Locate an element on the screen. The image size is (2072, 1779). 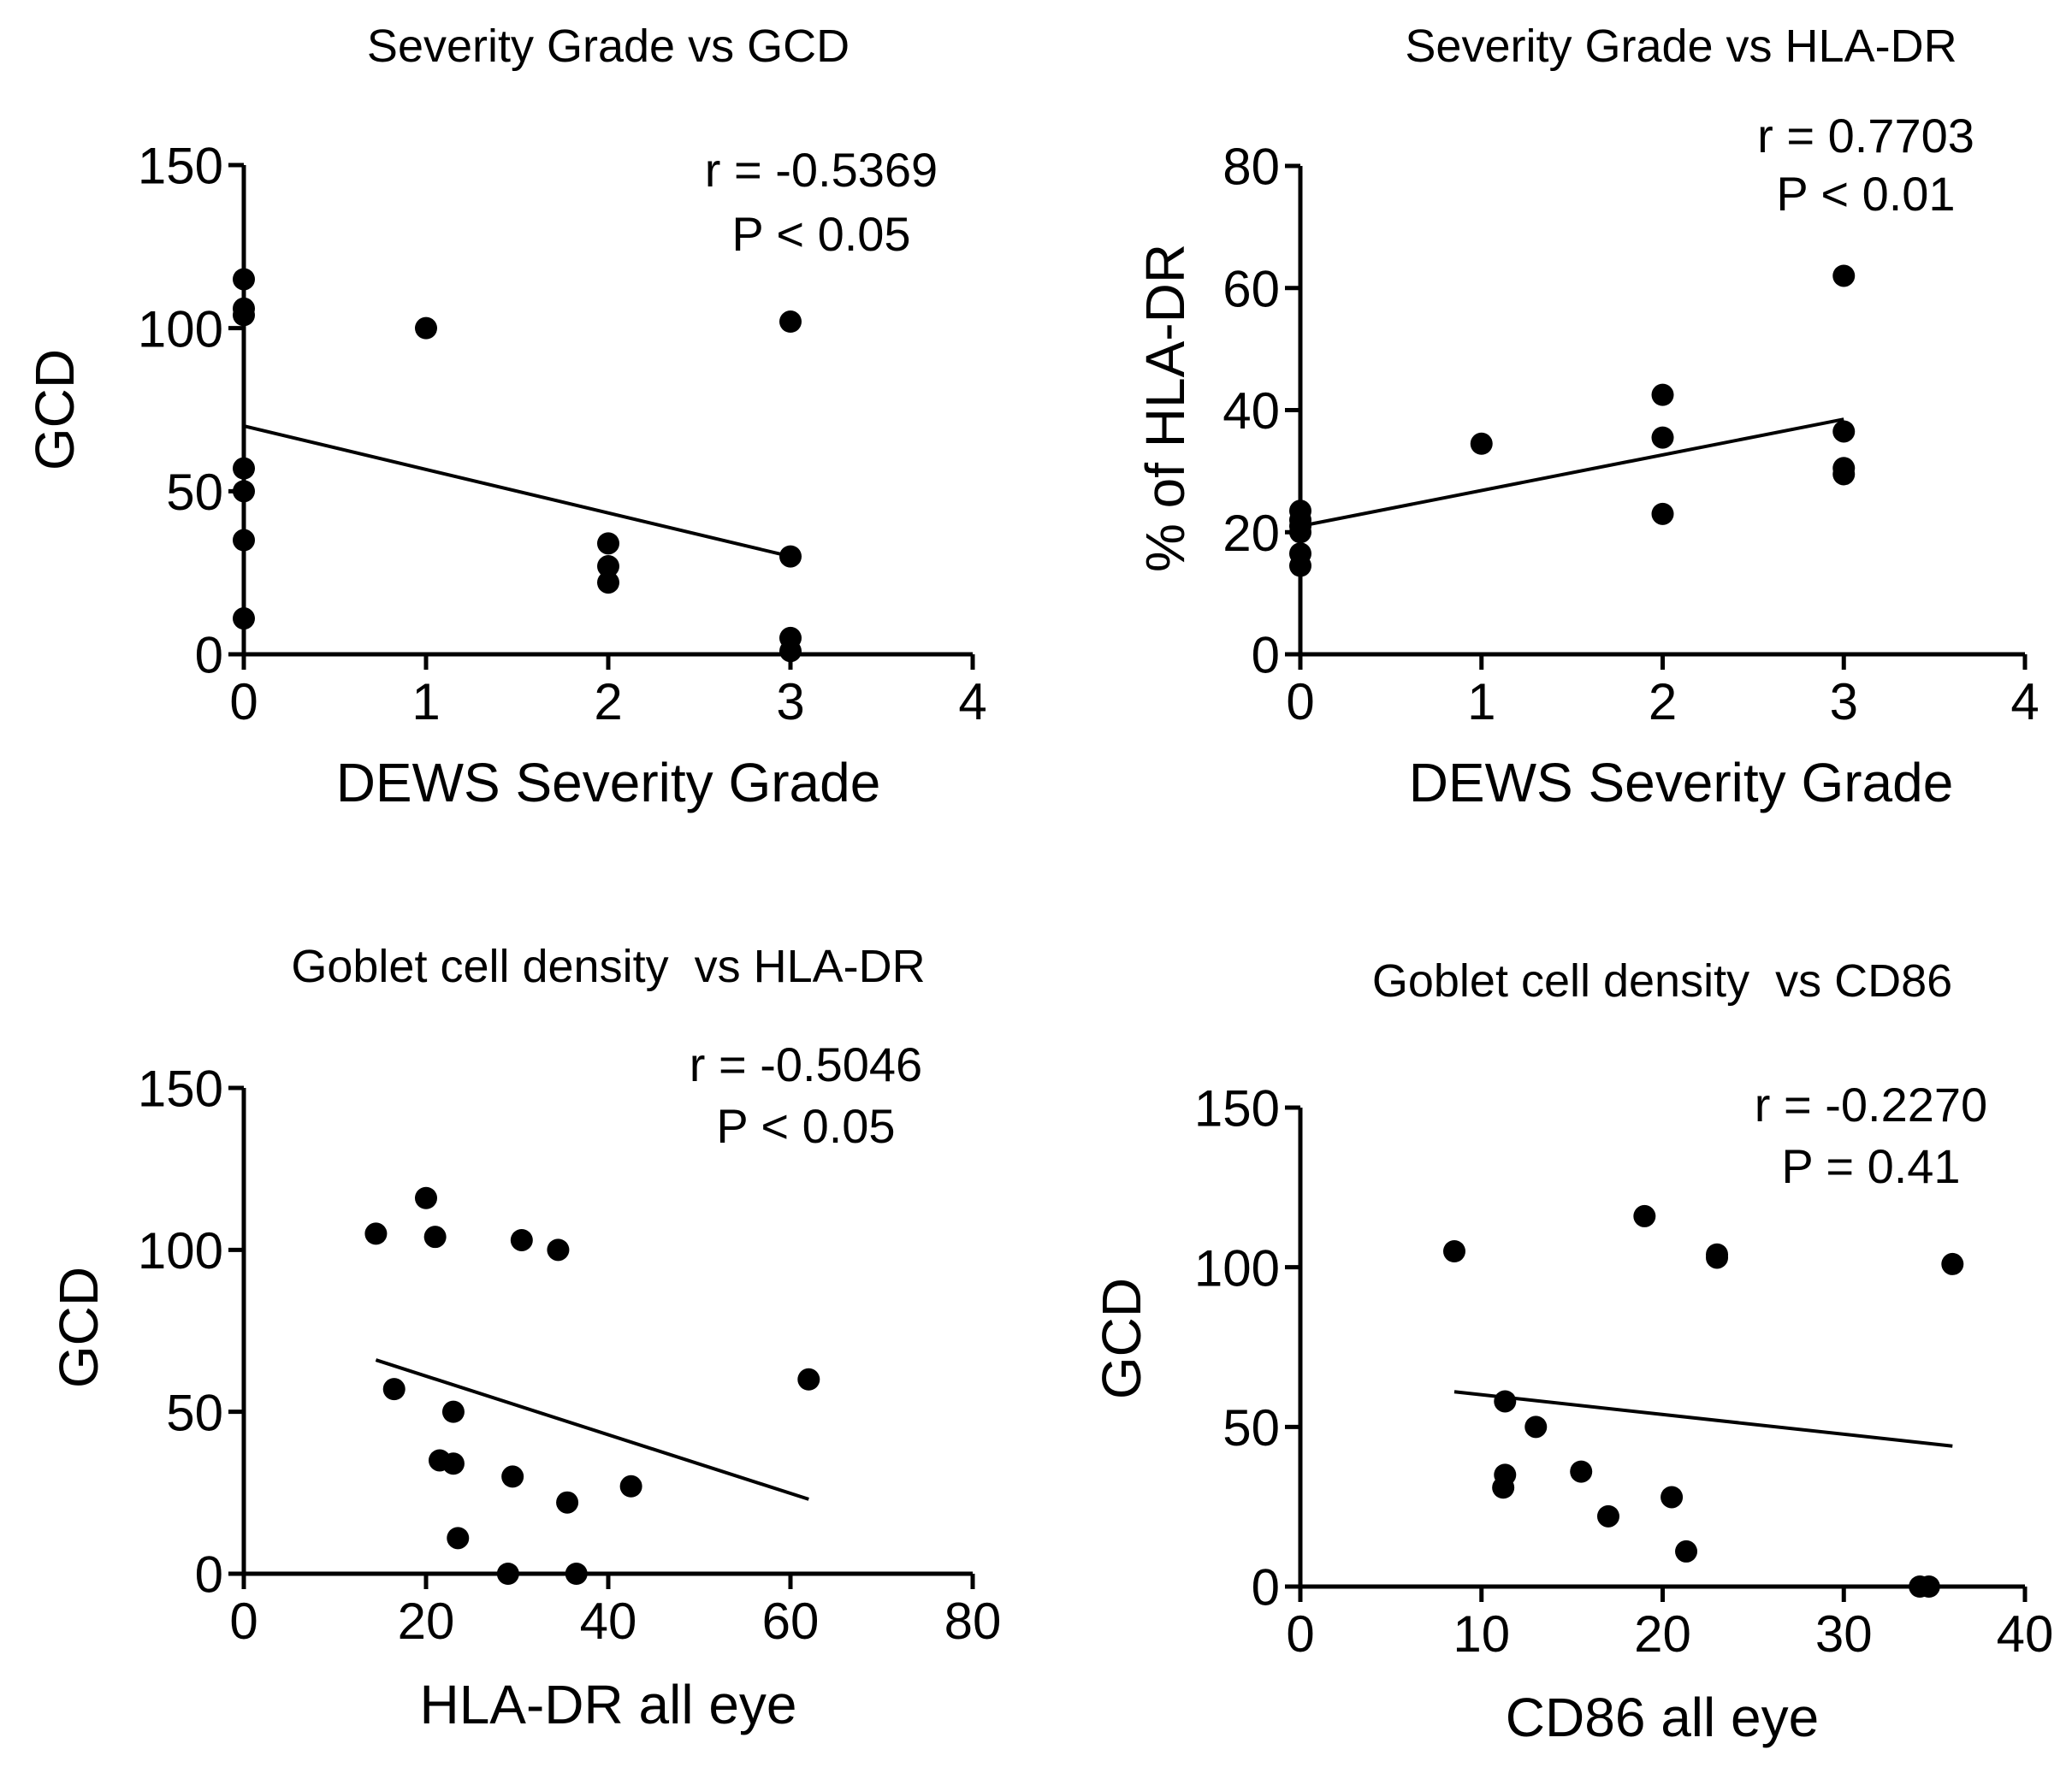
x-tick-label: 2 is located at coordinates (1663, 701).